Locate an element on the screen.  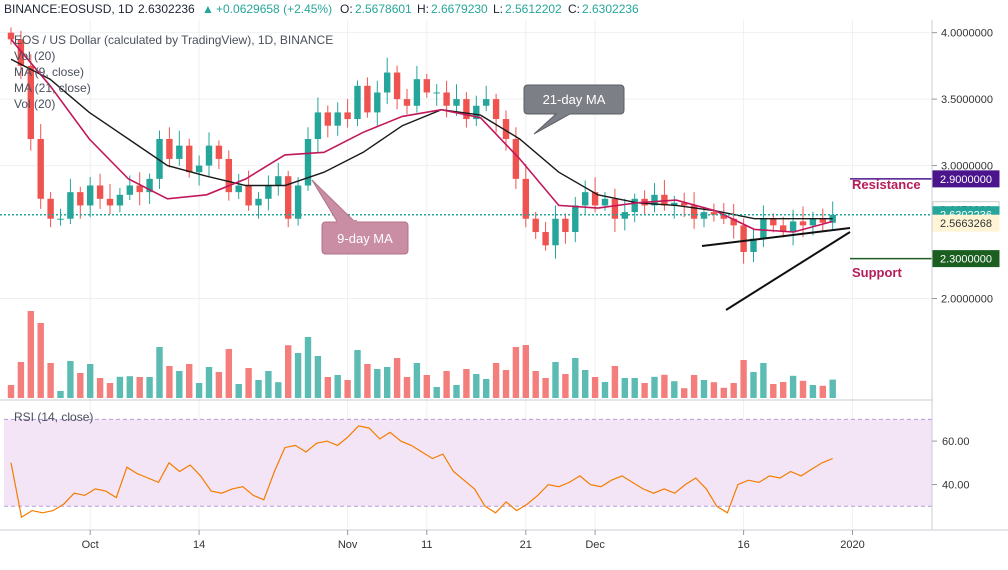
price-tick-label: 3.0000000 is located at coordinates (967, 167).